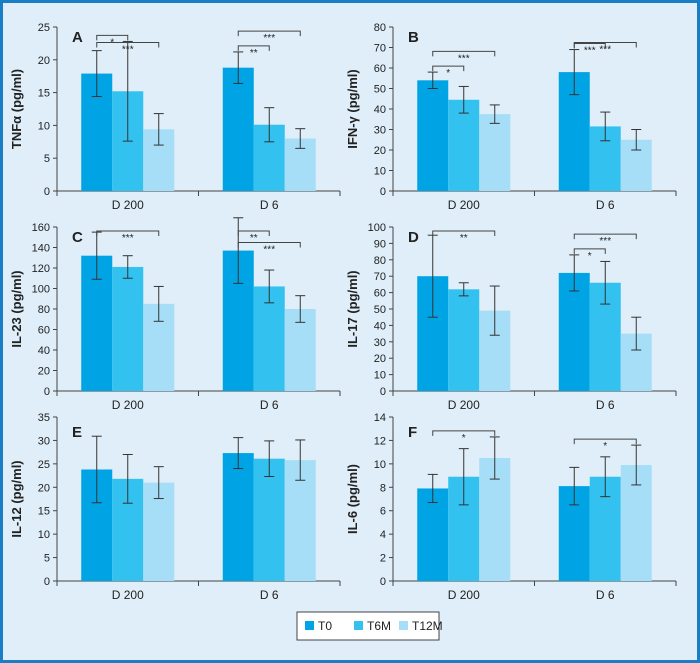  I want to click on y-tick-label: 4, so click(383, 535).